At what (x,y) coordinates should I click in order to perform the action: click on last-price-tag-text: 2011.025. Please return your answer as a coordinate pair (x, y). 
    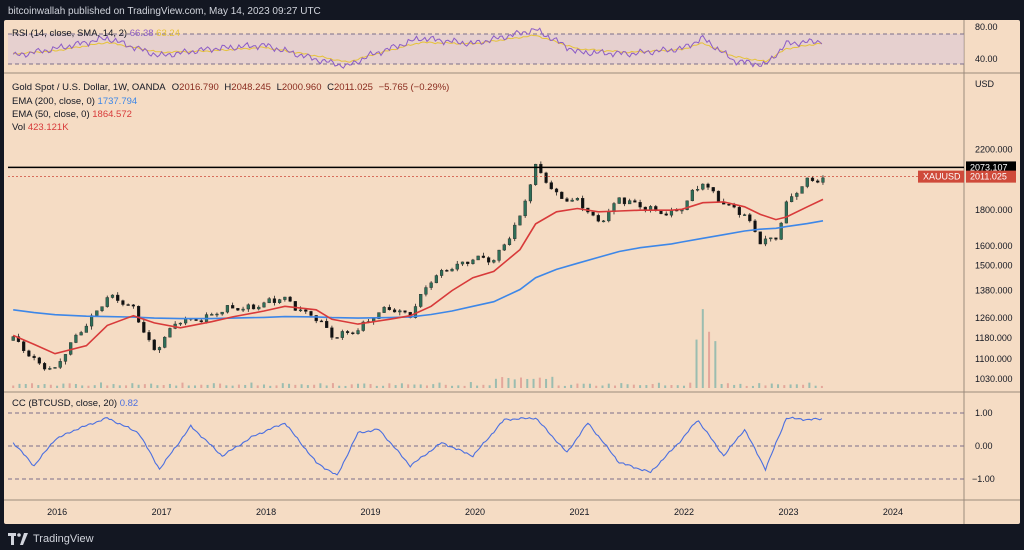
    Looking at the image, I should click on (988, 177).